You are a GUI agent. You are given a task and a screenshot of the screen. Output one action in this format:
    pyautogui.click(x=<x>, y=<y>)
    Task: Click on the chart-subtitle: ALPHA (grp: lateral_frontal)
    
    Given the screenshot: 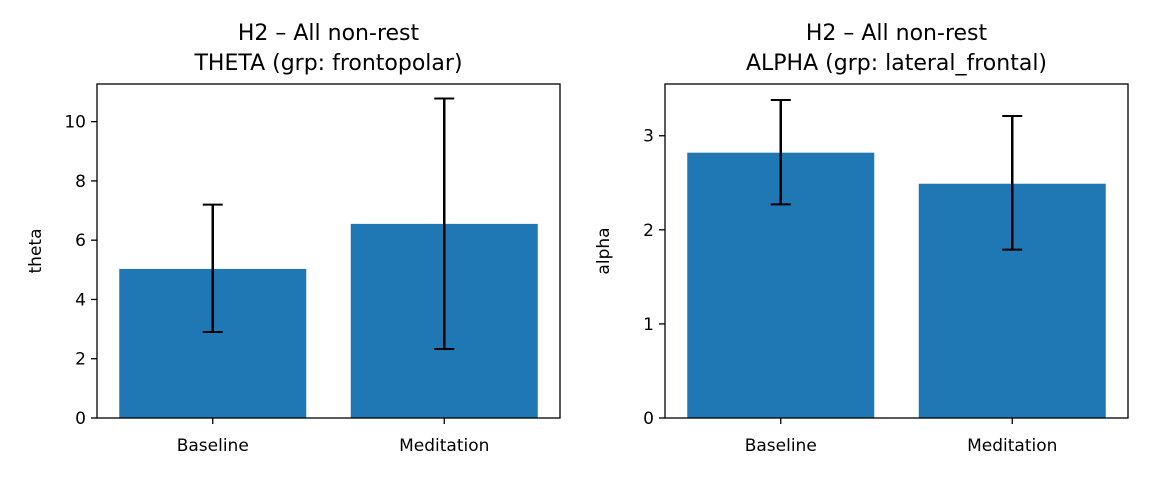 What is the action you would take?
    pyautogui.click(x=896, y=63)
    